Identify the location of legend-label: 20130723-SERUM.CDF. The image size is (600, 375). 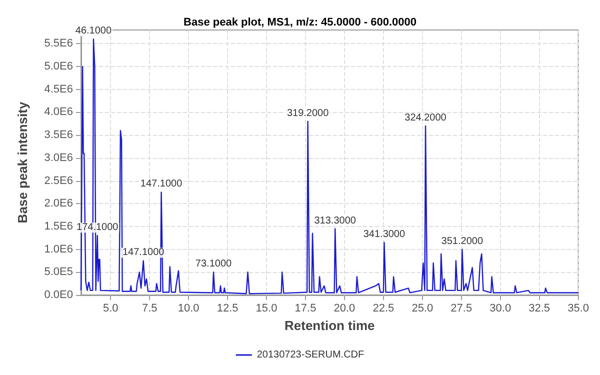
(310, 355).